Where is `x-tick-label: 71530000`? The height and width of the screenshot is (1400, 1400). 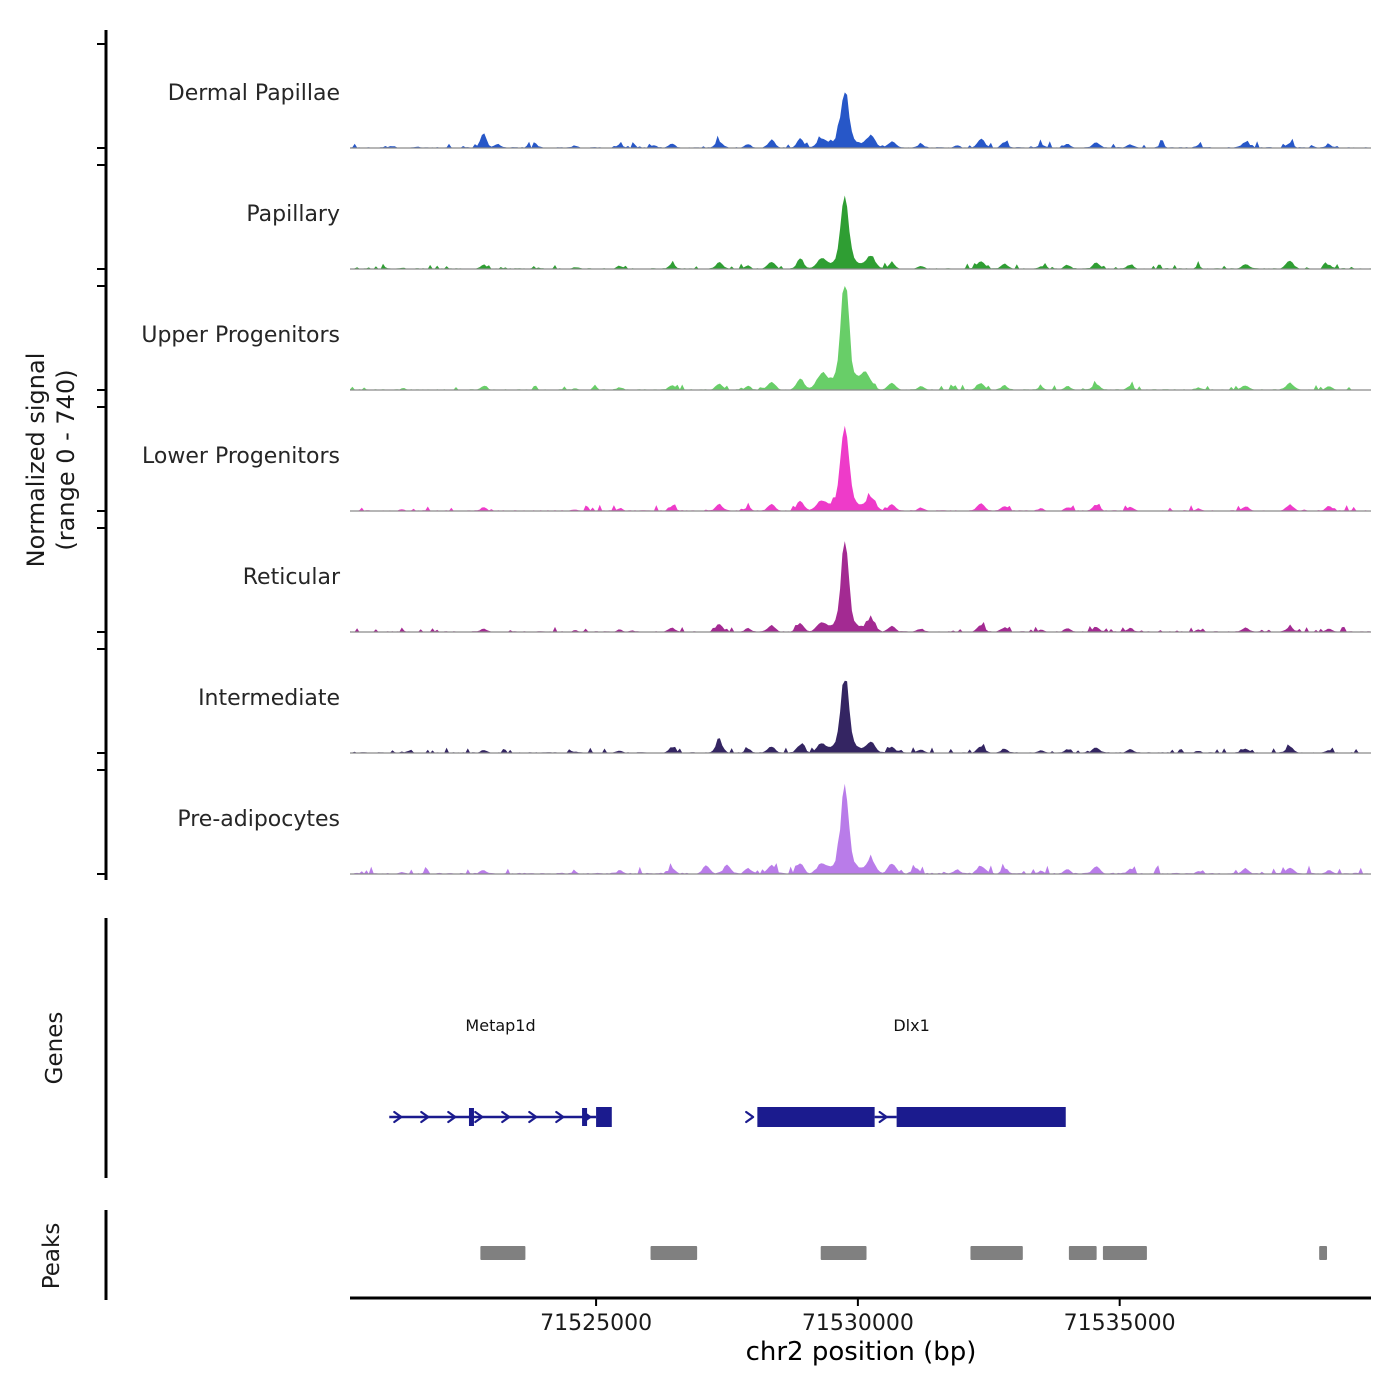 x-tick-label: 71530000 is located at coordinates (858, 1323).